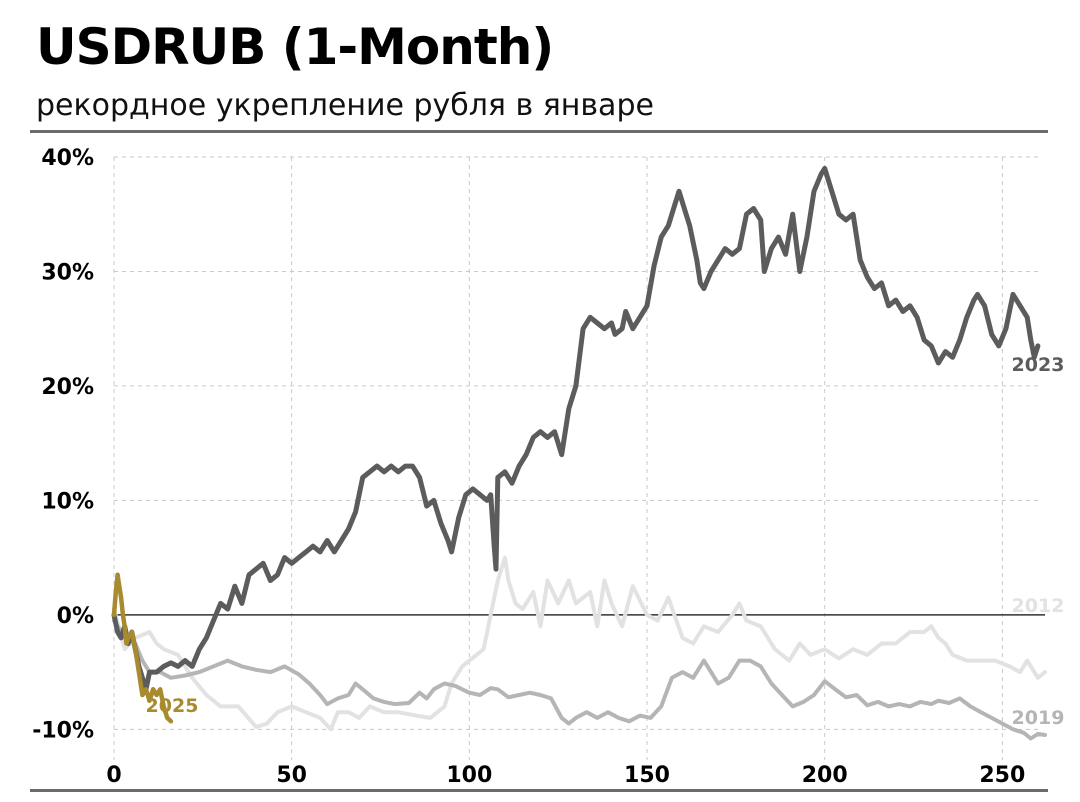 This screenshot has width=1080, height=802. I want to click on series-label-2012: 2012, so click(1038, 606).